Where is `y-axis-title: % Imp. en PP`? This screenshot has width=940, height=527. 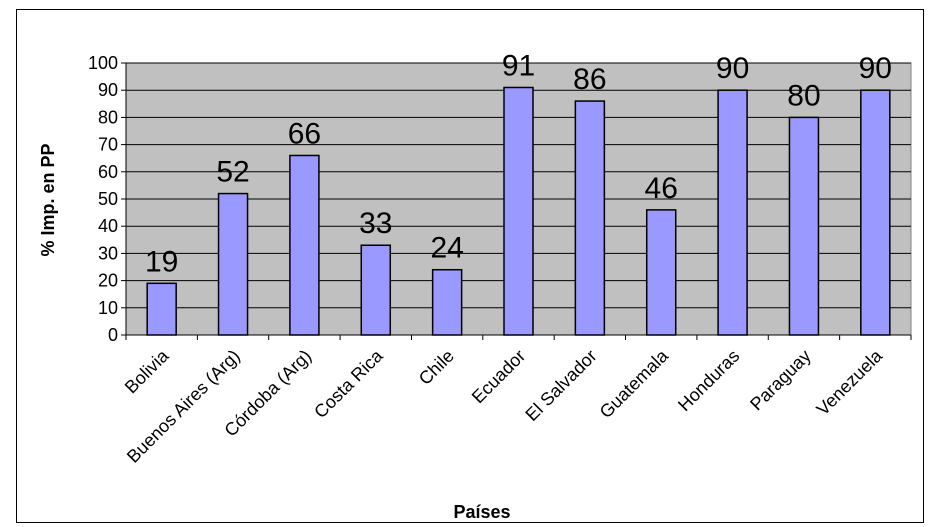 y-axis-title: % Imp. en PP is located at coordinates (48, 199).